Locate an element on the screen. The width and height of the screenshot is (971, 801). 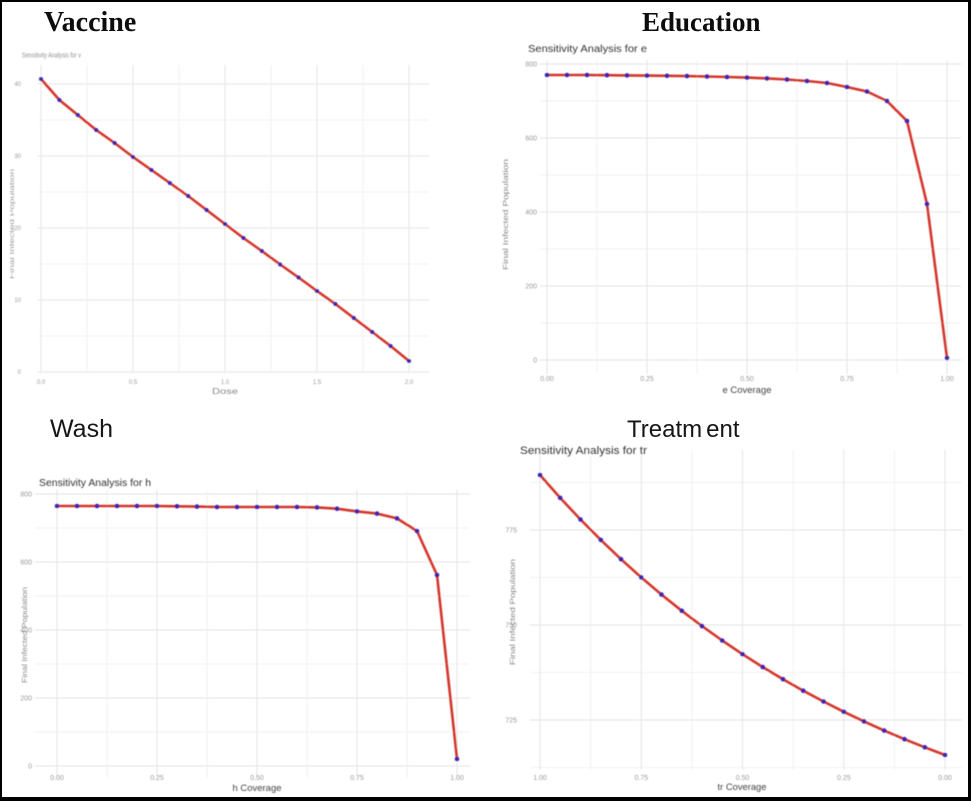
svg-text: Sensitivity Analysis for v is located at coordinates (51, 56).